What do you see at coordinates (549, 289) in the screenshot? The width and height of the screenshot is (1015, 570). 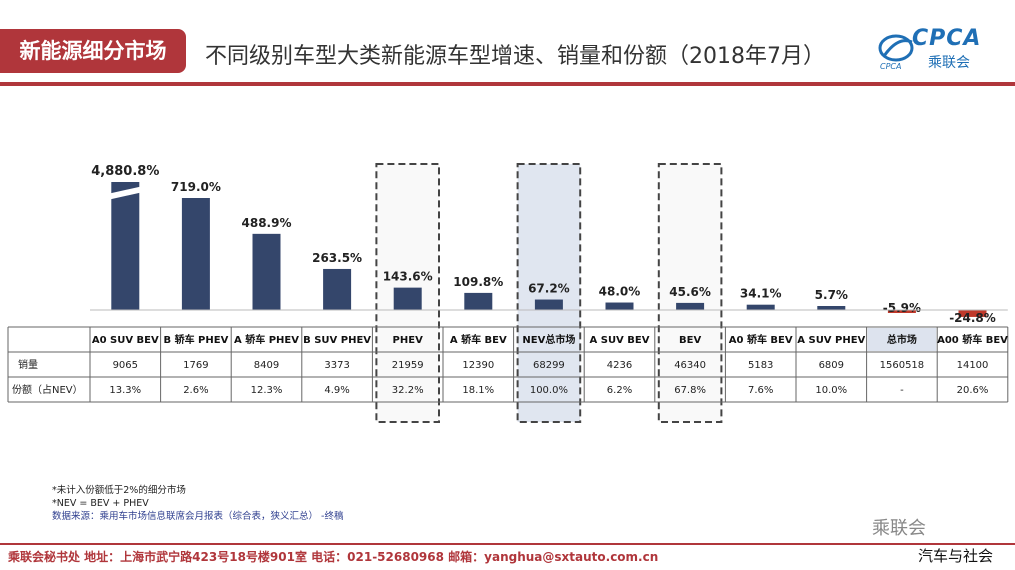 I see `data-label: 67.2%` at bounding box center [549, 289].